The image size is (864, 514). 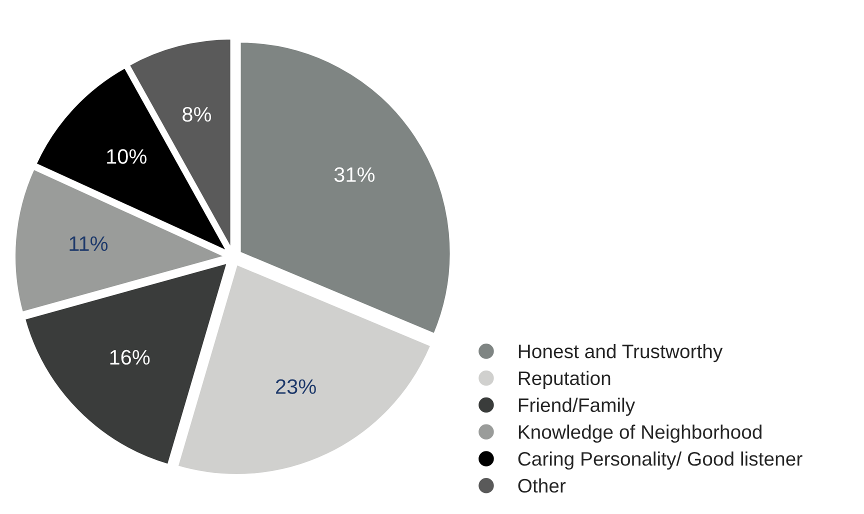 I want to click on legend-label: Honest and Trustworthy, so click(x=620, y=353).